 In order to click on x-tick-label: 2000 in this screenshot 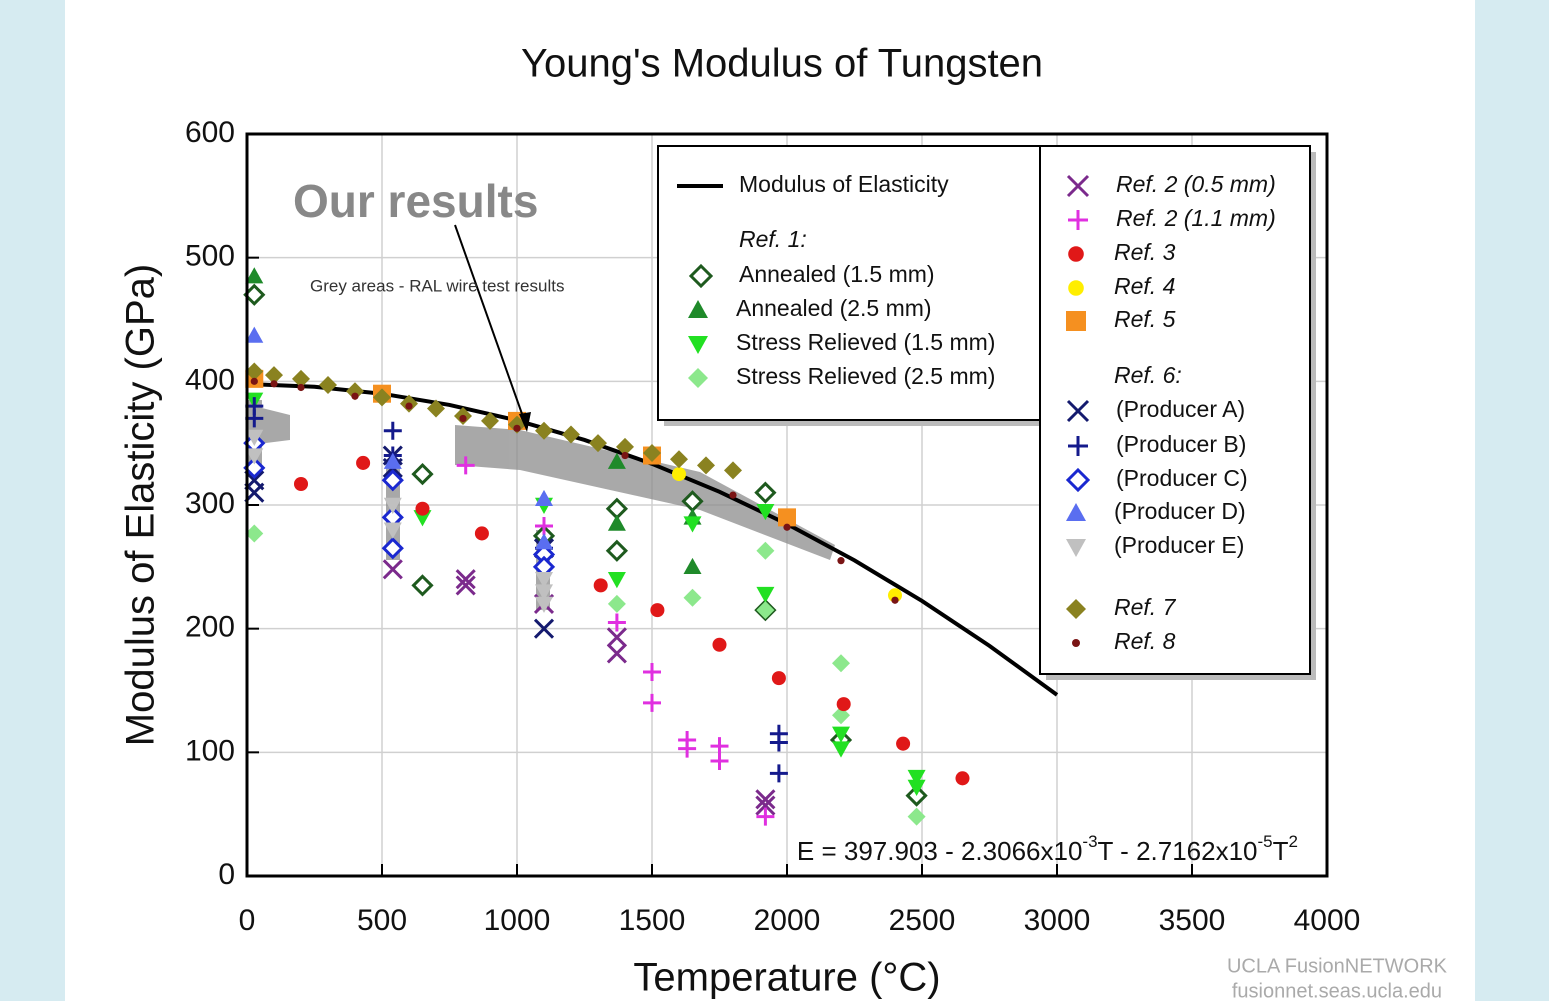, I will do `click(787, 920)`.